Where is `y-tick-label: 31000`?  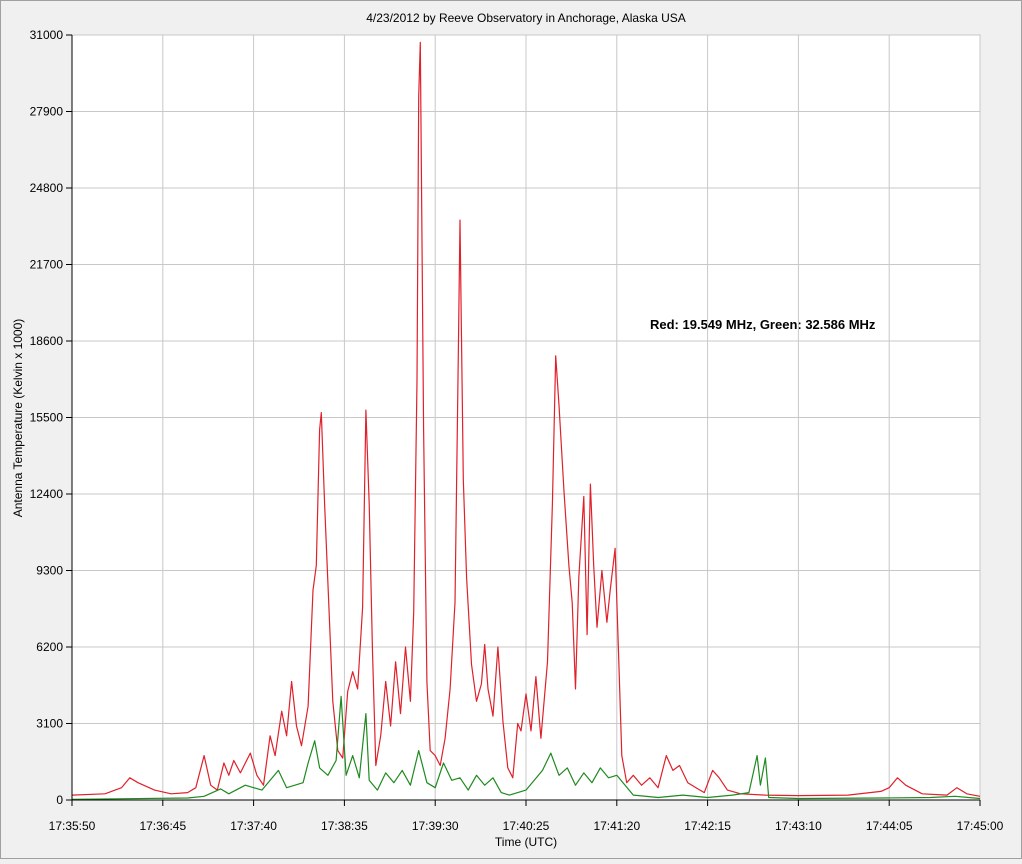
y-tick-label: 31000 is located at coordinates (47, 35).